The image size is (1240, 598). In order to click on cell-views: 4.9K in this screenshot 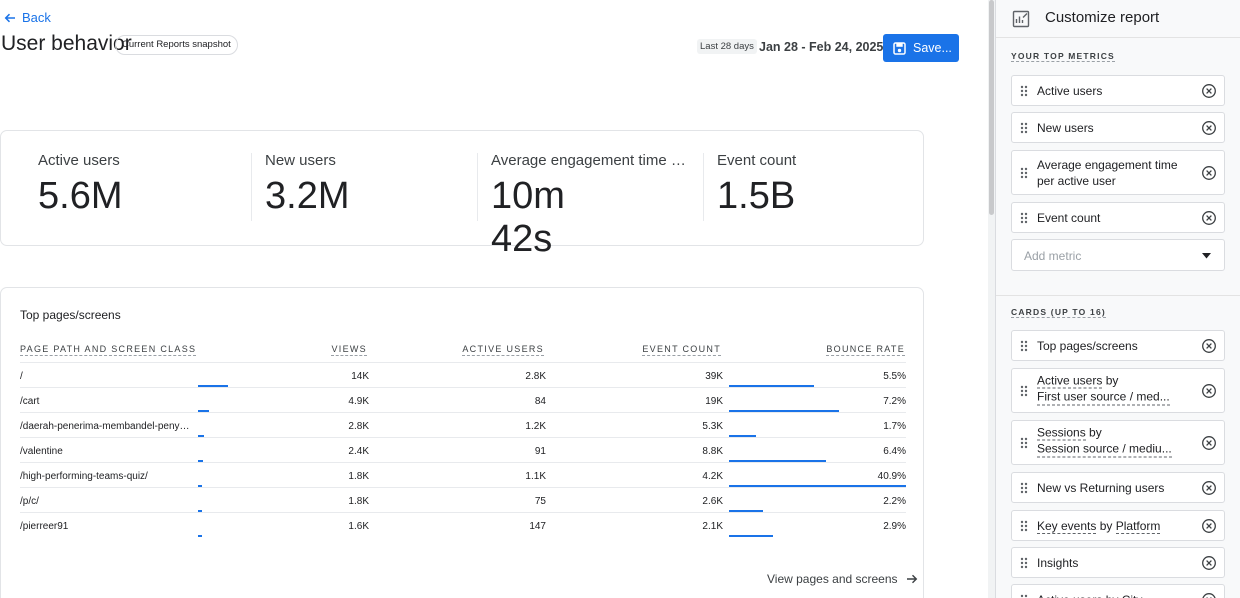, I will do `click(358, 401)`.